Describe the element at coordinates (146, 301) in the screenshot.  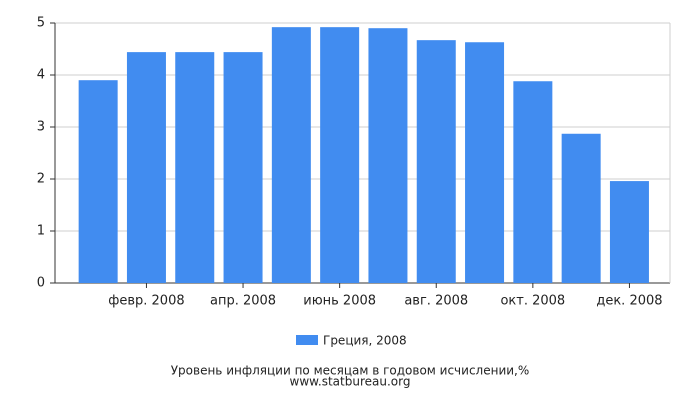
I see `x-tick-label: февр. 2008` at that location.